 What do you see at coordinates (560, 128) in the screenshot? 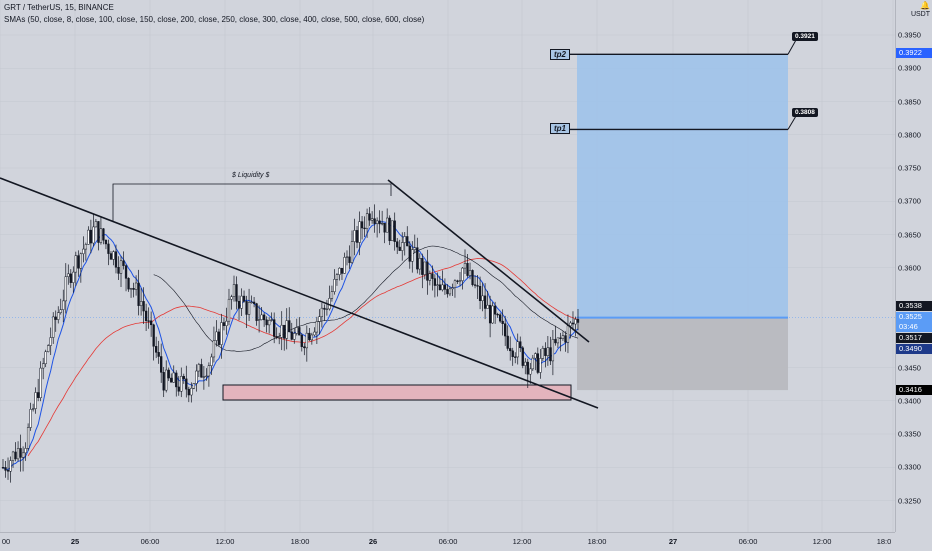
I see `tp1-label: tp1` at bounding box center [560, 128].